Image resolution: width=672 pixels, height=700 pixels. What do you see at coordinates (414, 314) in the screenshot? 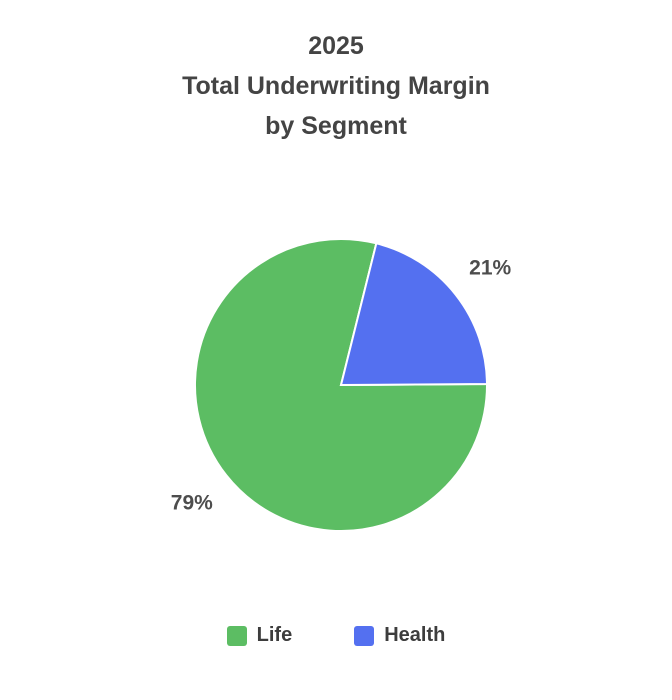
I see `pie-slice-health` at bounding box center [414, 314].